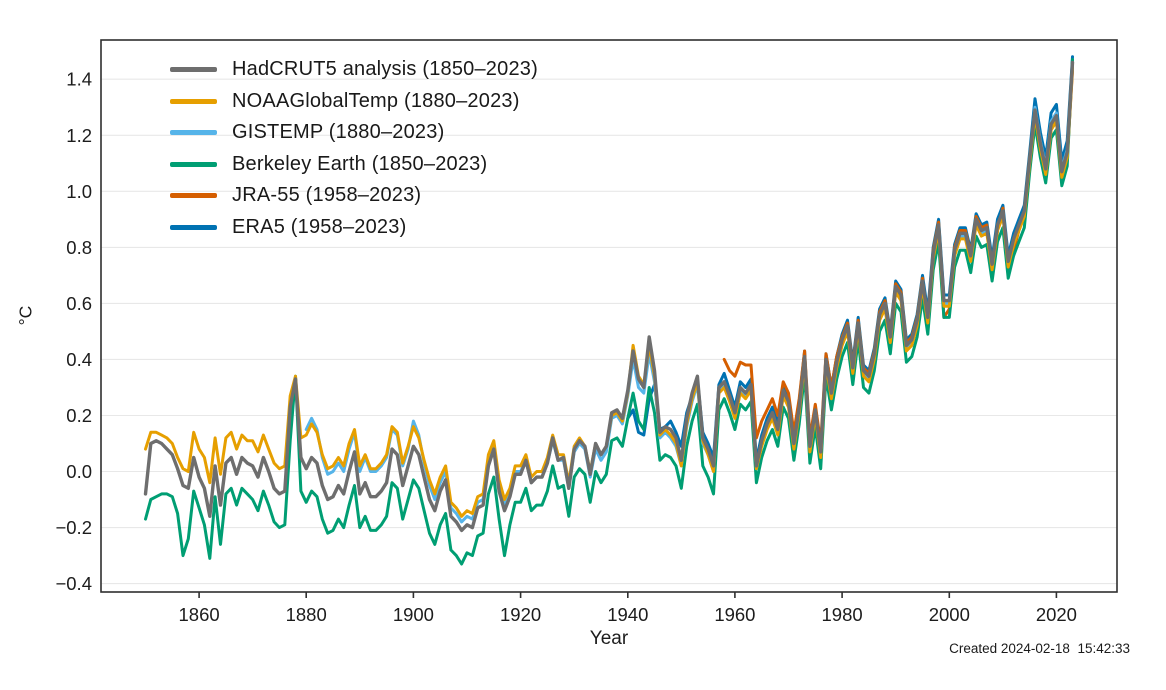 The width and height of the screenshot is (1166, 690). I want to click on y-tick-label: 0.6, so click(79, 303).